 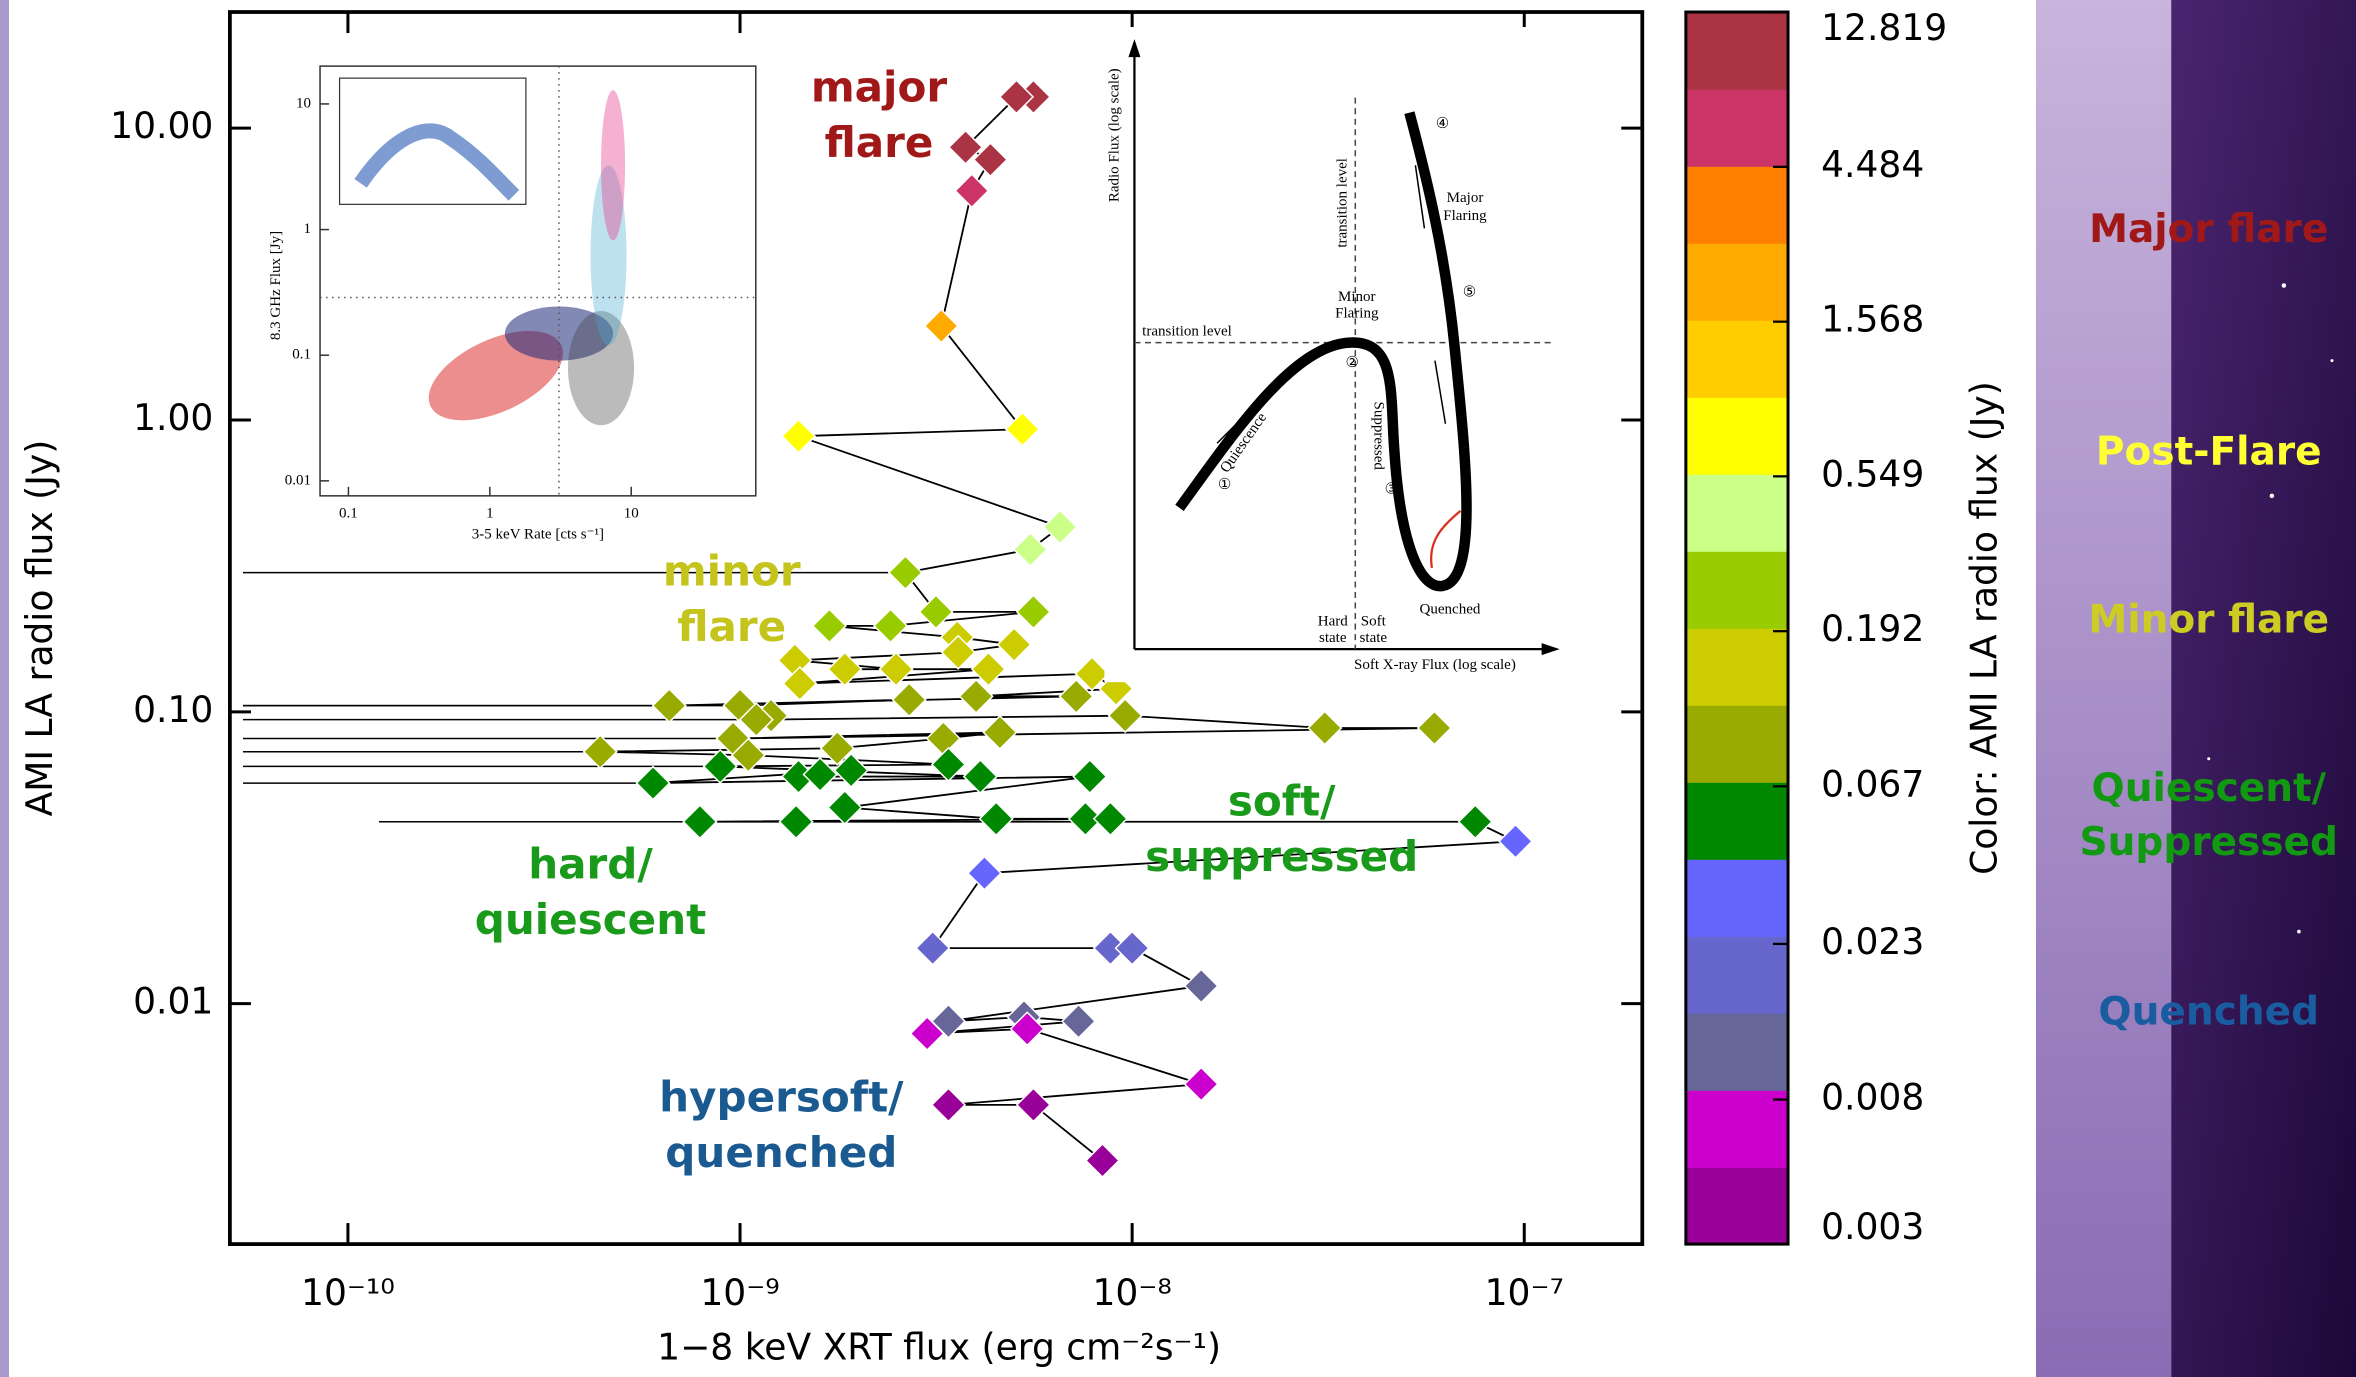 I want to click on side-label: Quiescent/, so click(x=2209, y=788).